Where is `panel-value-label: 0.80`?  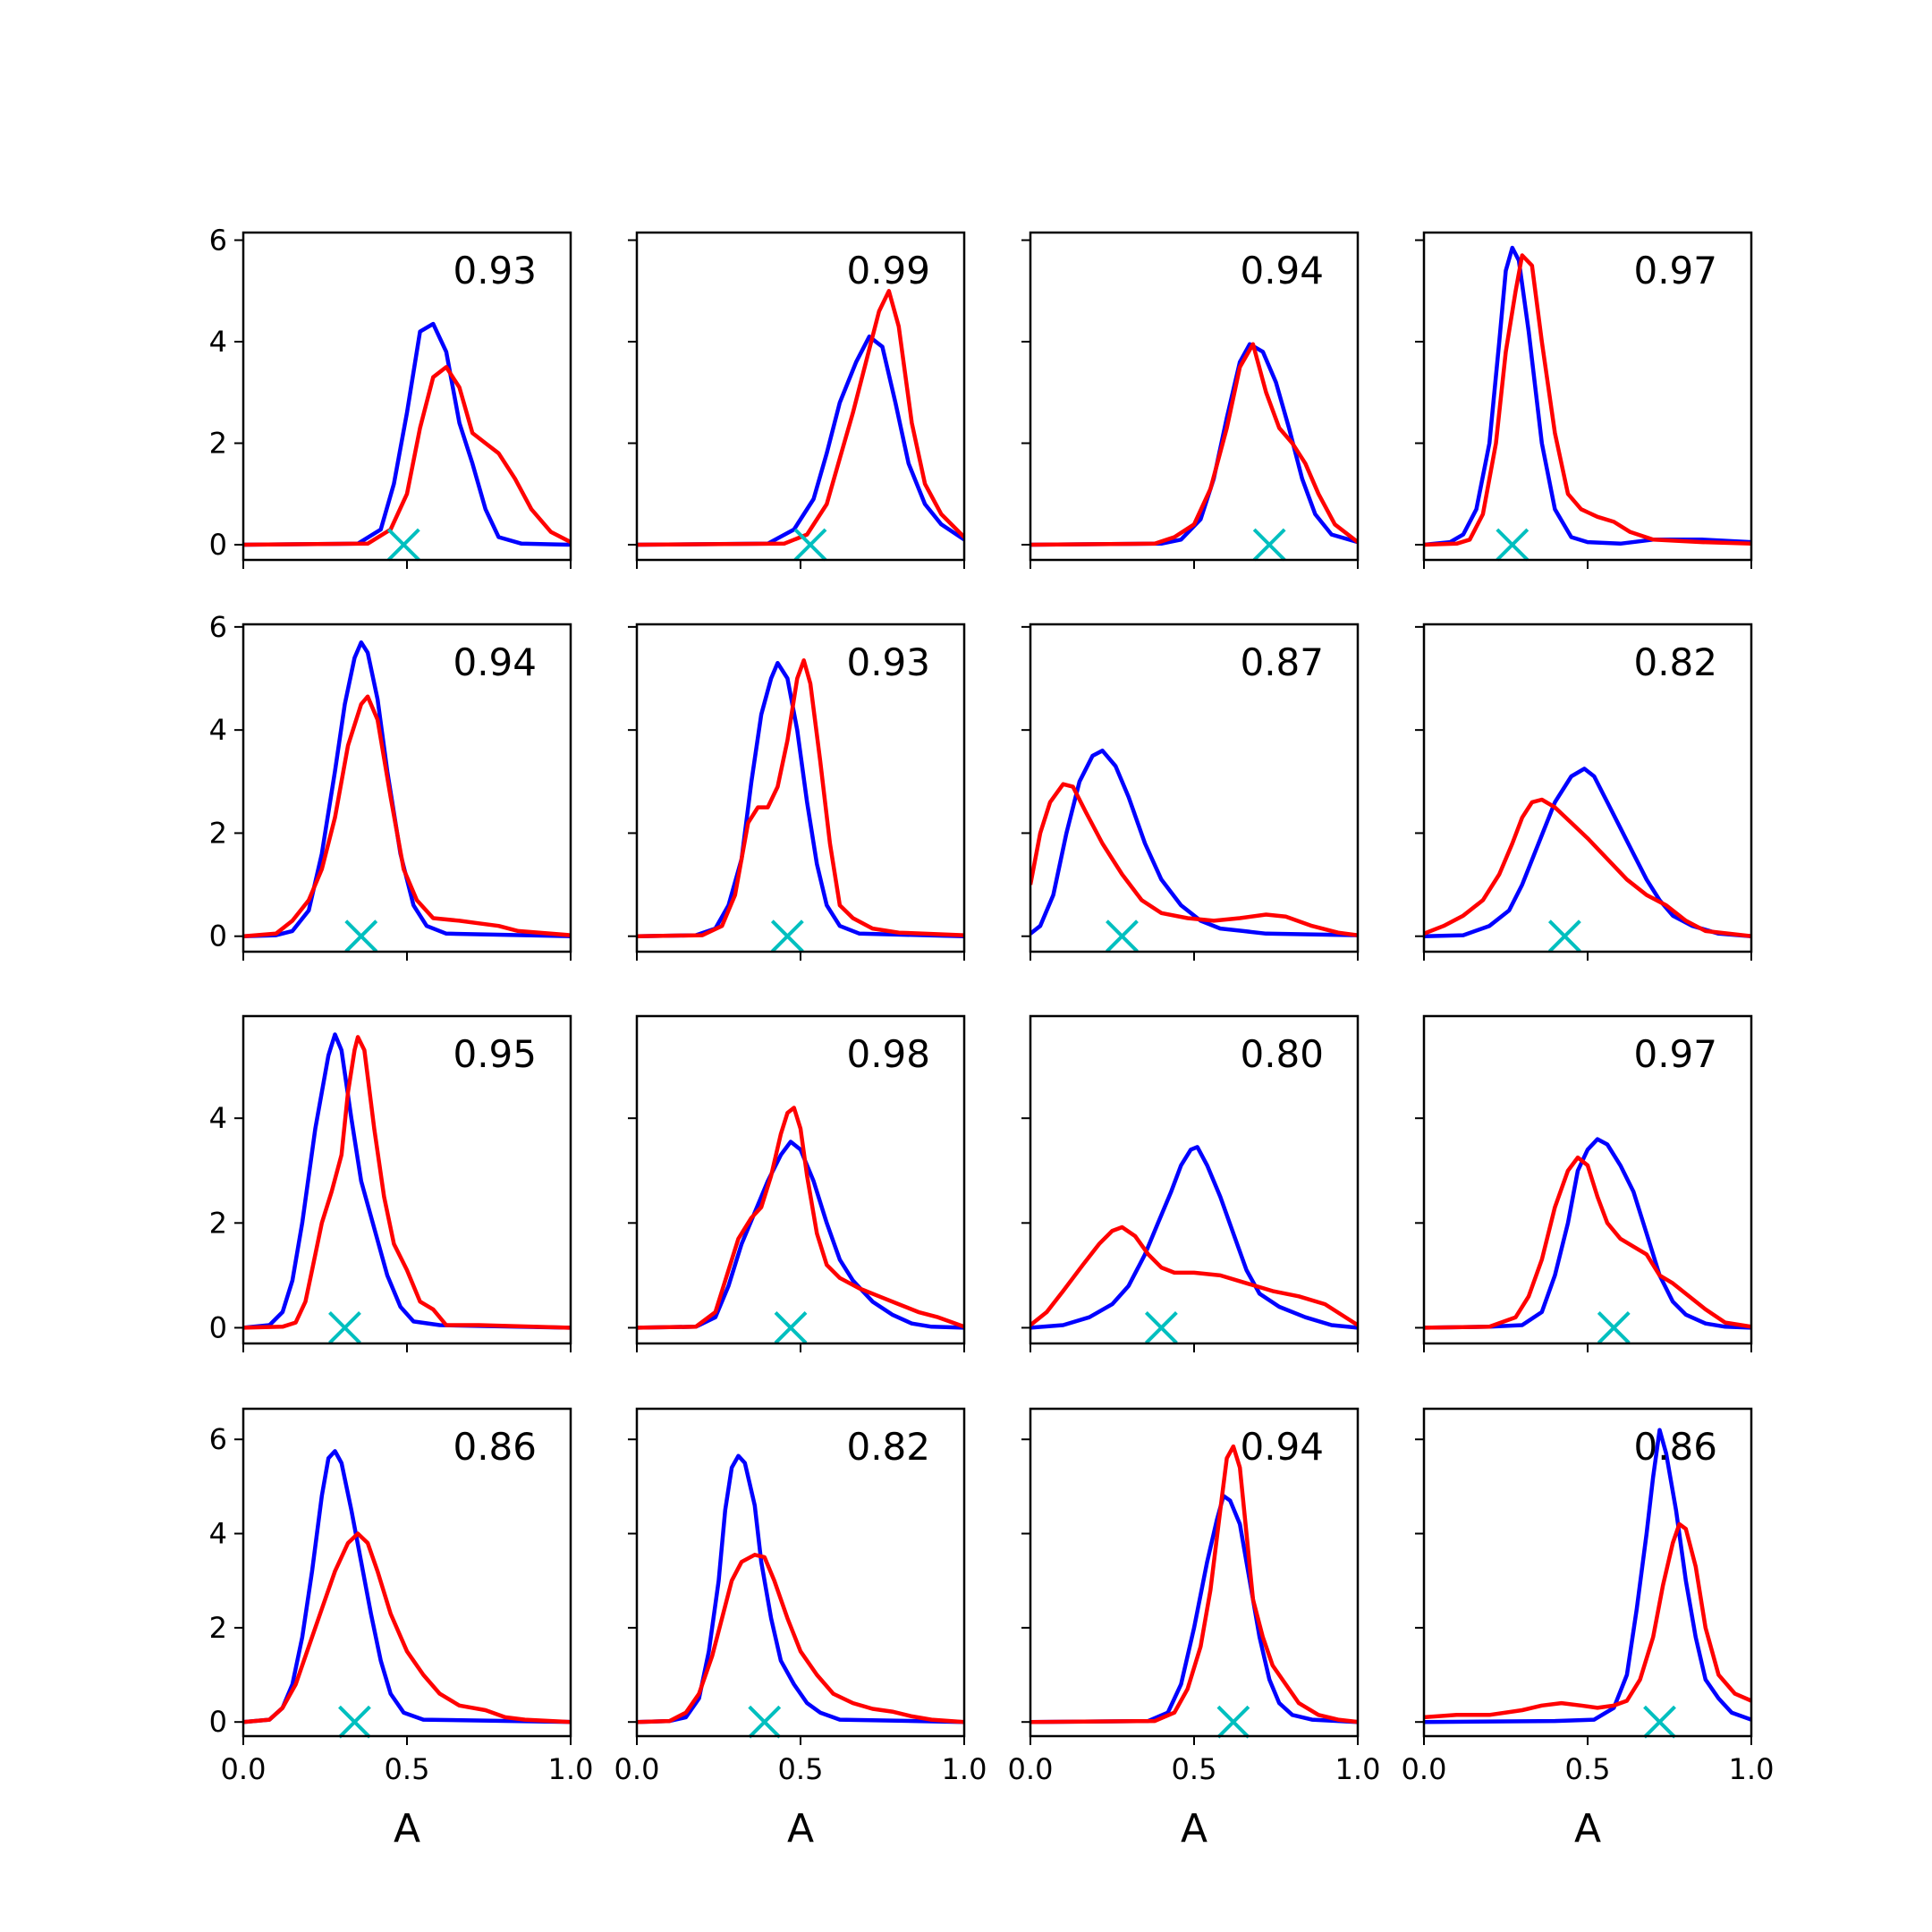
panel-value-label: 0.80 is located at coordinates (1282, 1054).